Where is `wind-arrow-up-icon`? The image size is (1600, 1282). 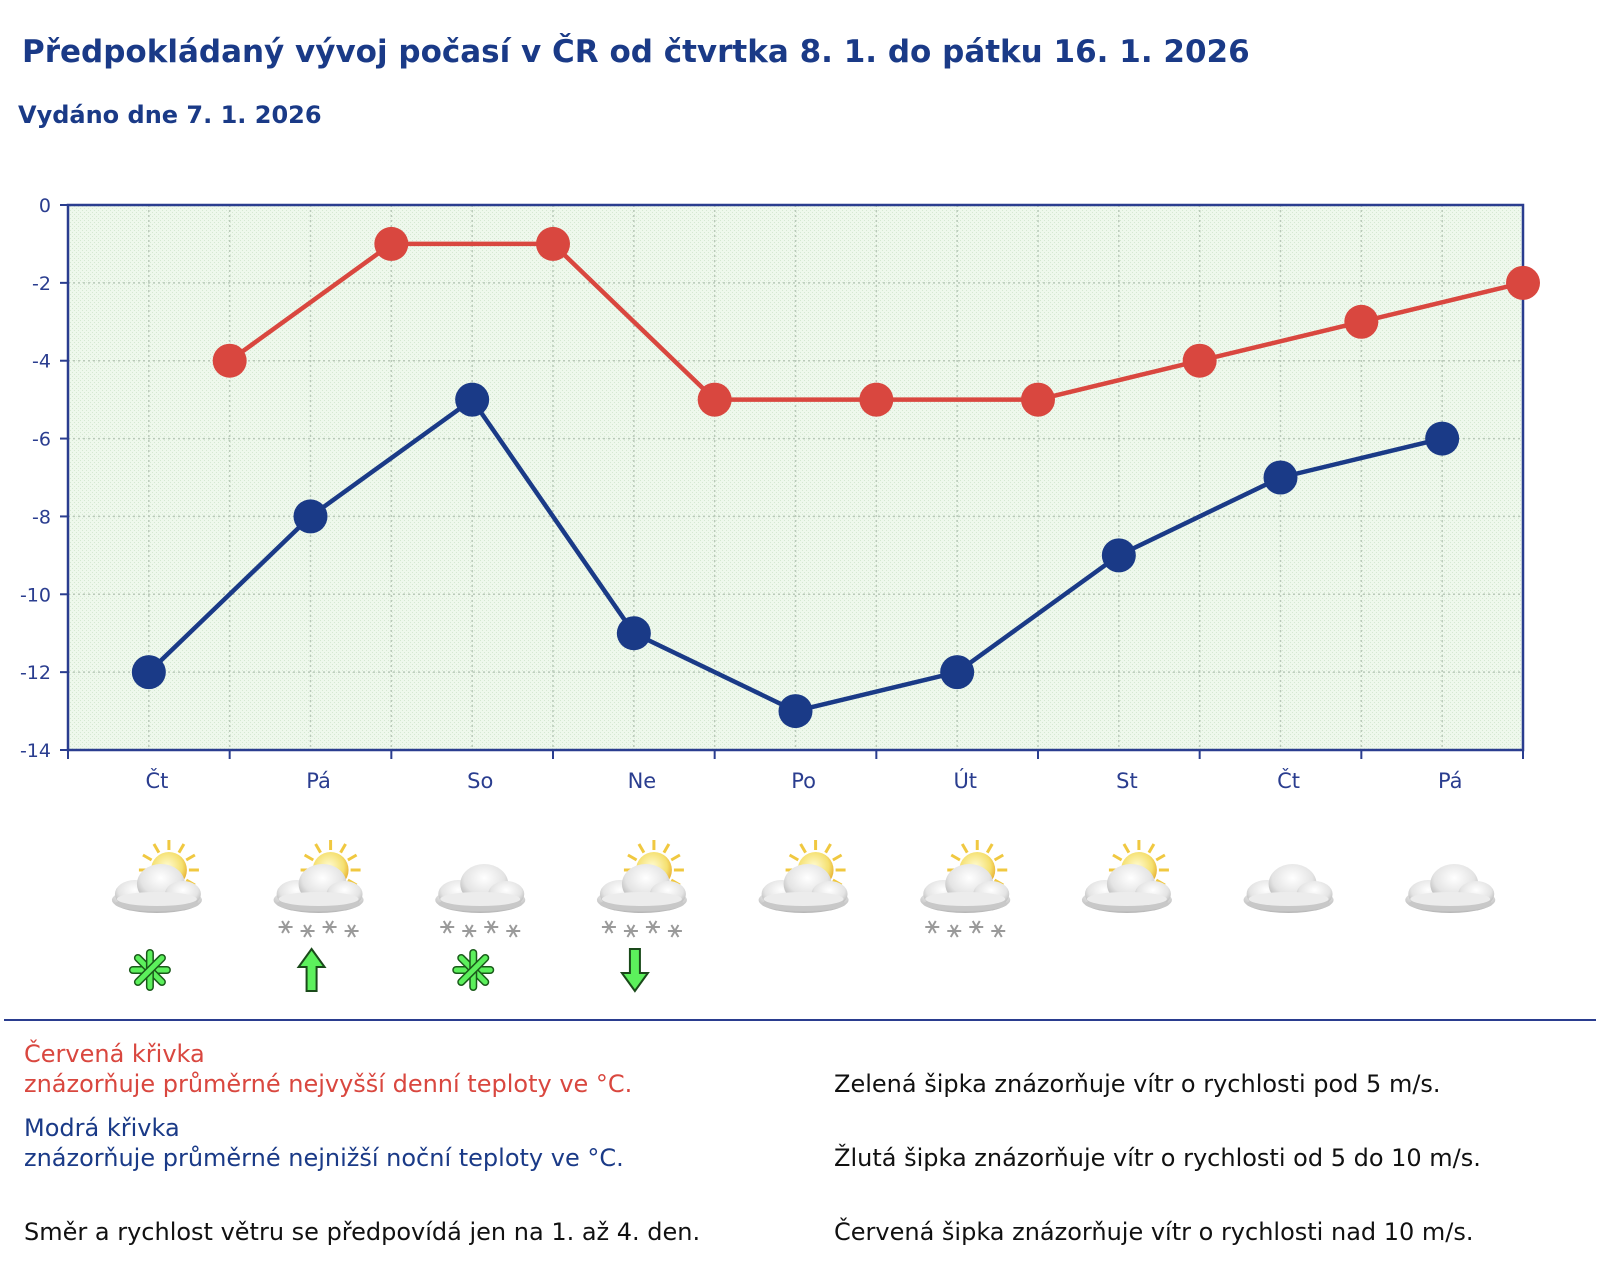 wind-arrow-up-icon is located at coordinates (311, 969).